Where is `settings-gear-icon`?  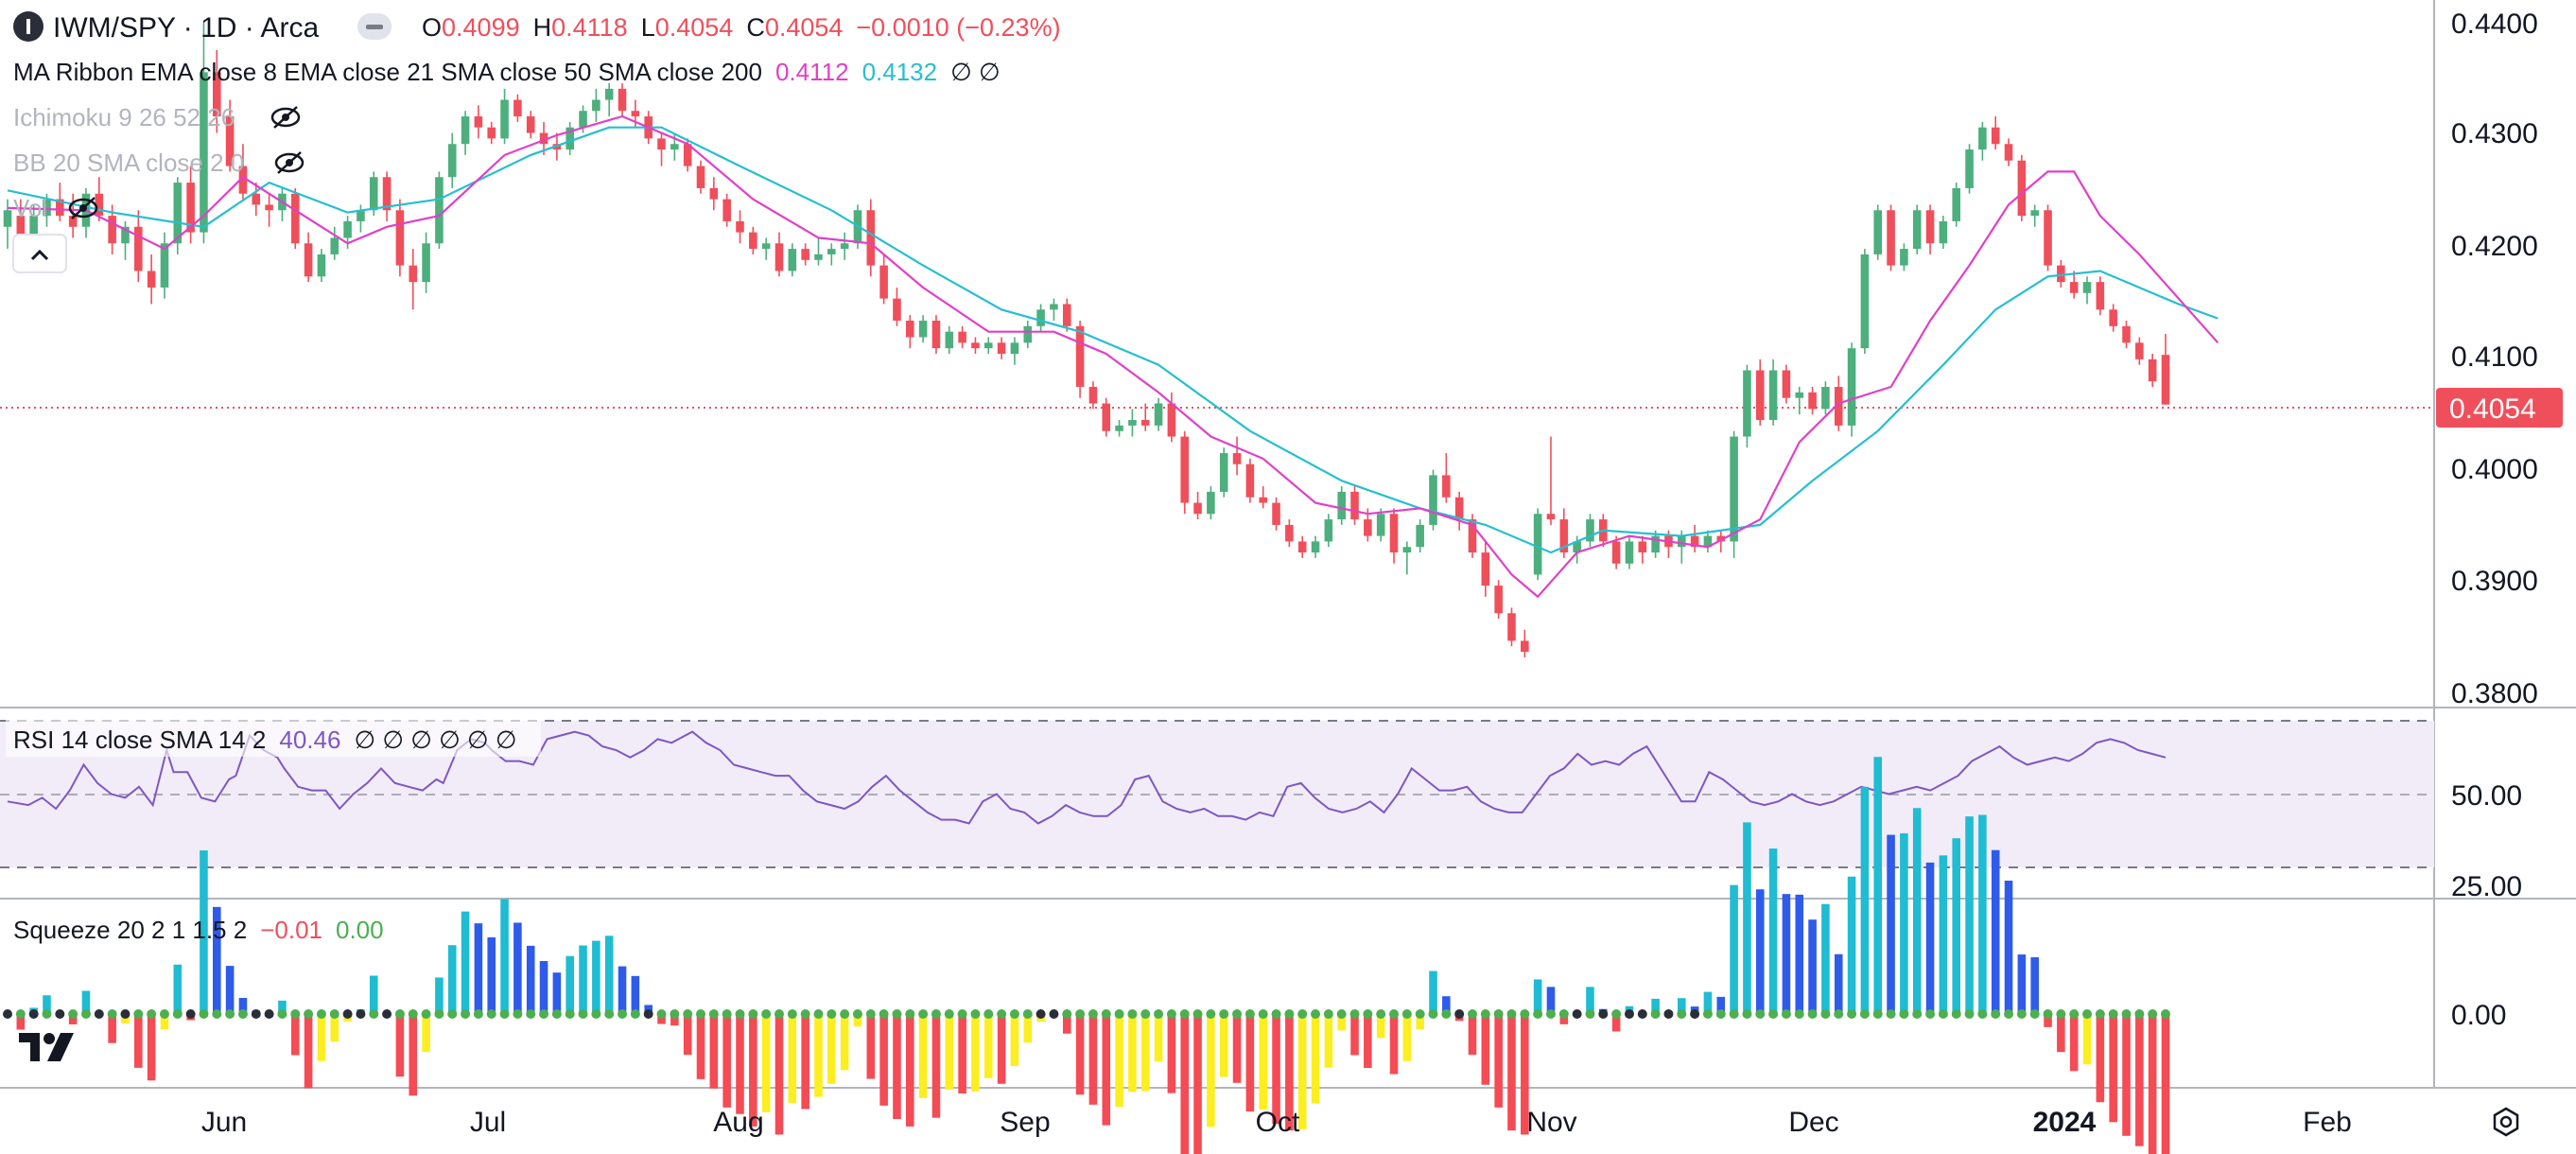 settings-gear-icon is located at coordinates (2506, 1122).